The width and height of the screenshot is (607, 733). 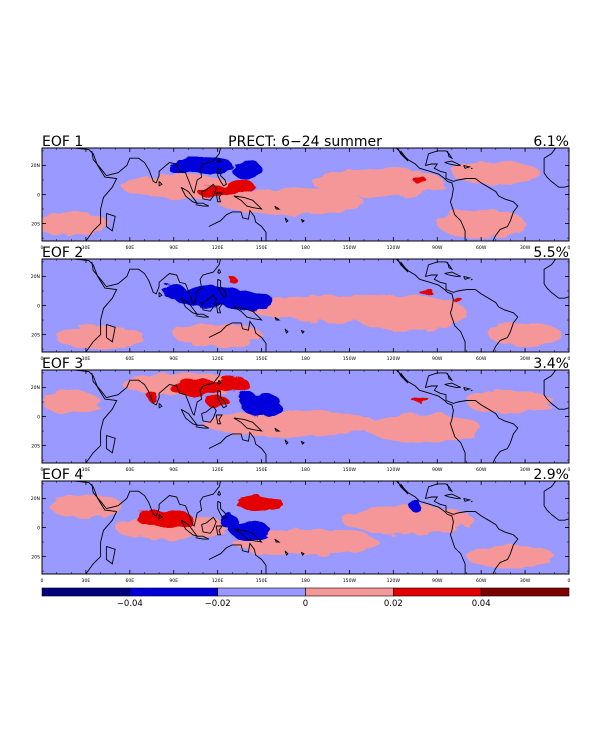 What do you see at coordinates (38, 195) in the screenshot?
I see `y-tick-label: 0` at bounding box center [38, 195].